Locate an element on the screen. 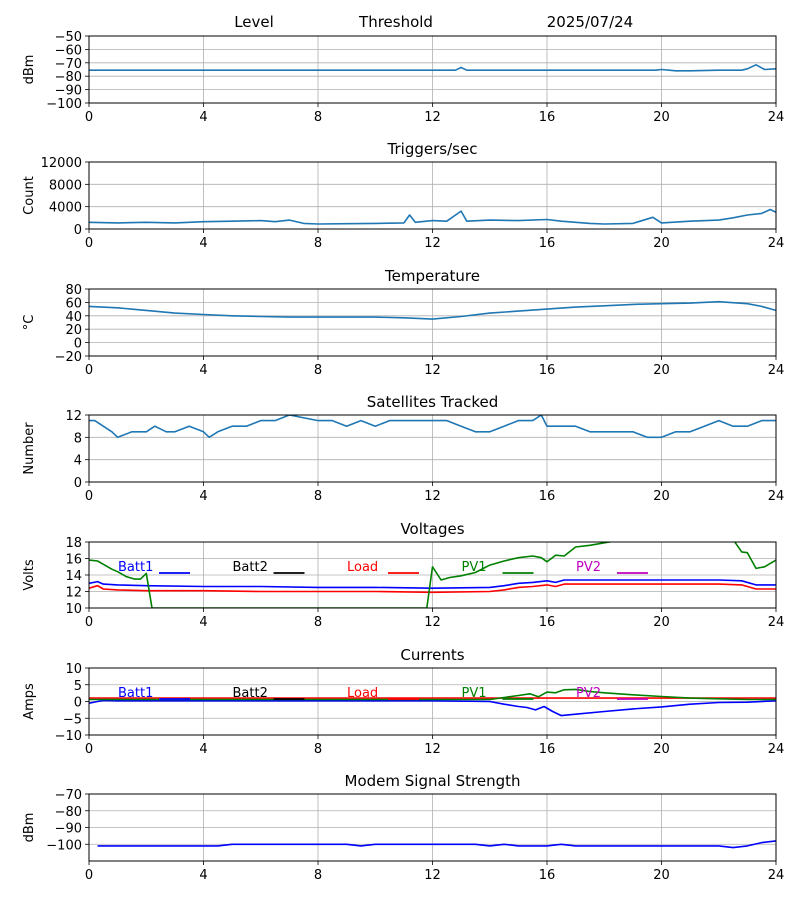  series-line-temperature is located at coordinates (432, 310).